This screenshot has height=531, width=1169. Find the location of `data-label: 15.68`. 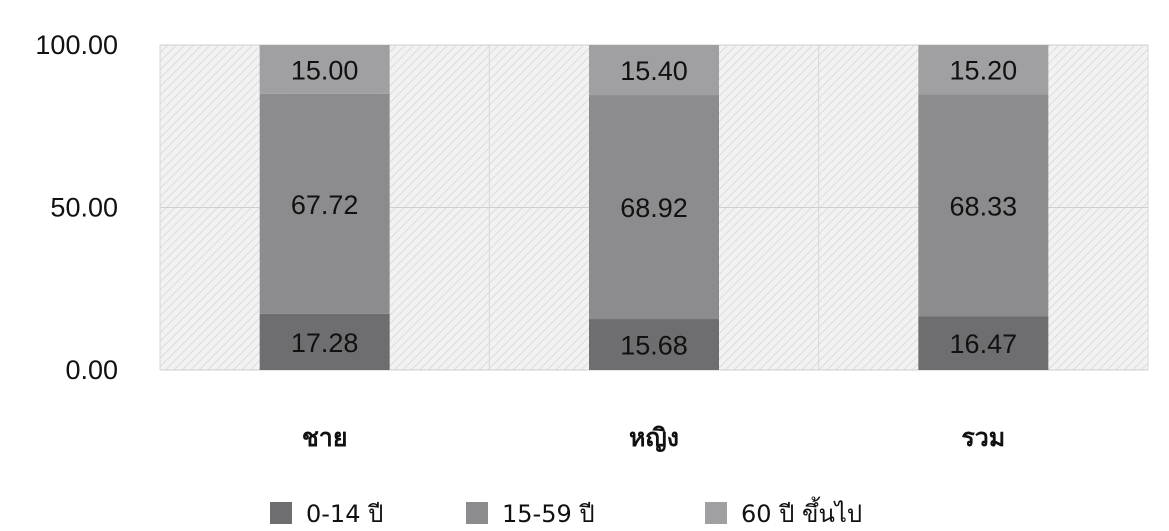

data-label: 15.68 is located at coordinates (654, 346).